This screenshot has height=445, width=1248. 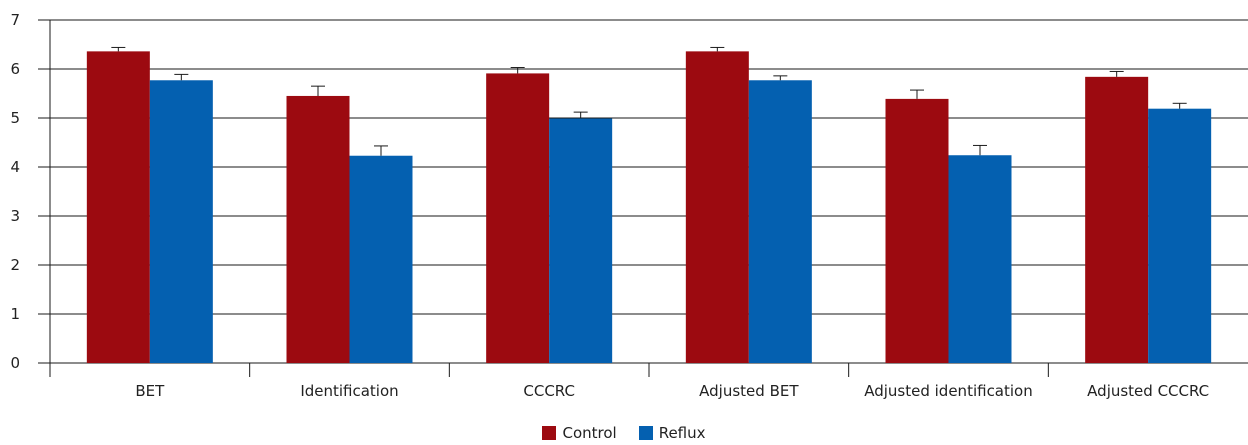 What do you see at coordinates (150, 391) in the screenshot?
I see `x-tick-label: BET` at bounding box center [150, 391].